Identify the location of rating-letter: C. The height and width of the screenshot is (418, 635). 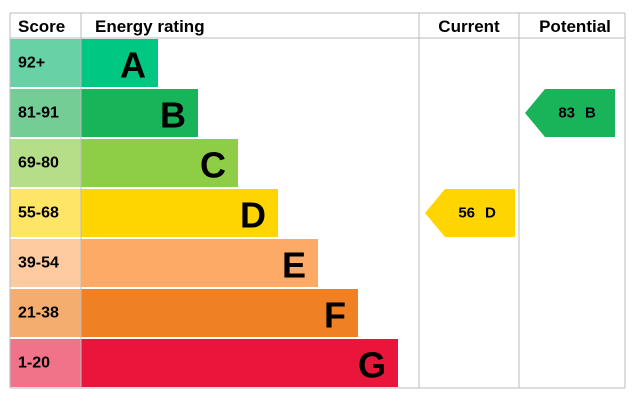
(213, 165).